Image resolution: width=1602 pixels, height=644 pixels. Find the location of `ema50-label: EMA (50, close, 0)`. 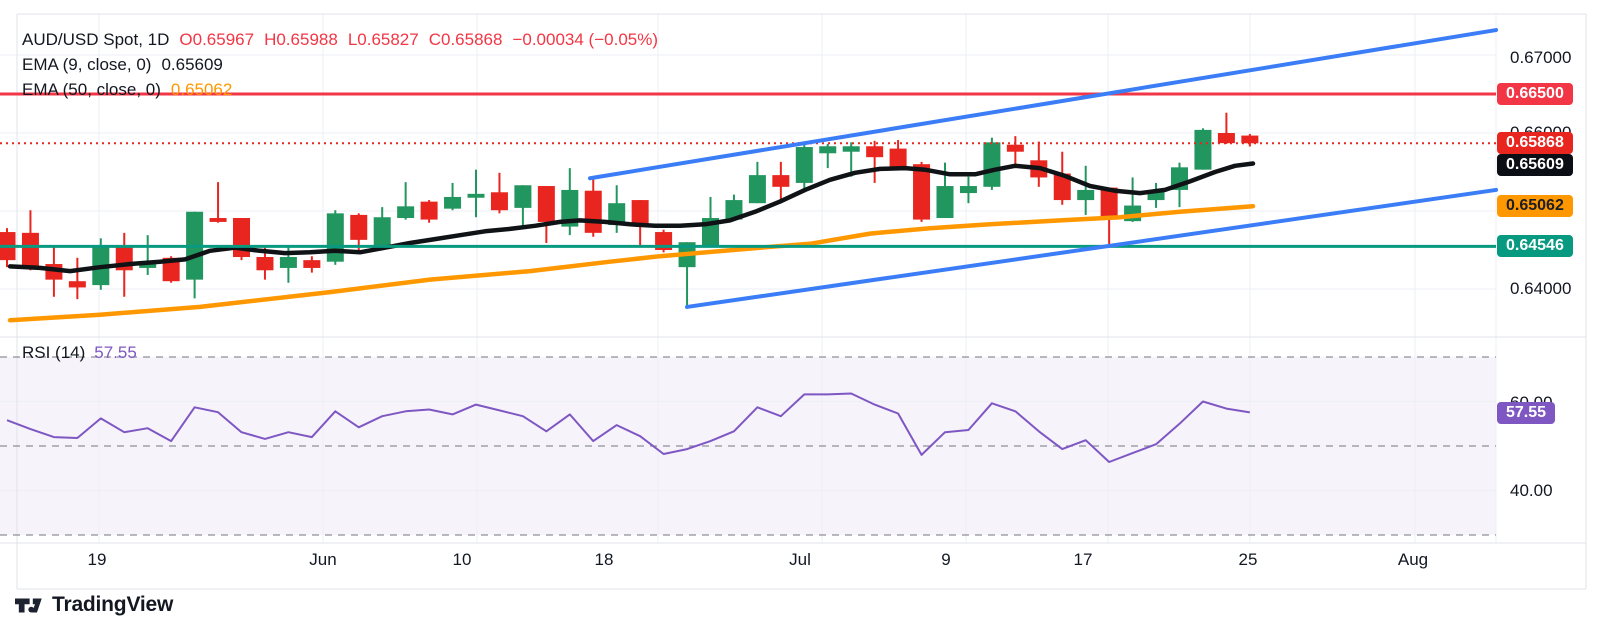

ema50-label: EMA (50, close, 0) is located at coordinates (91, 89).